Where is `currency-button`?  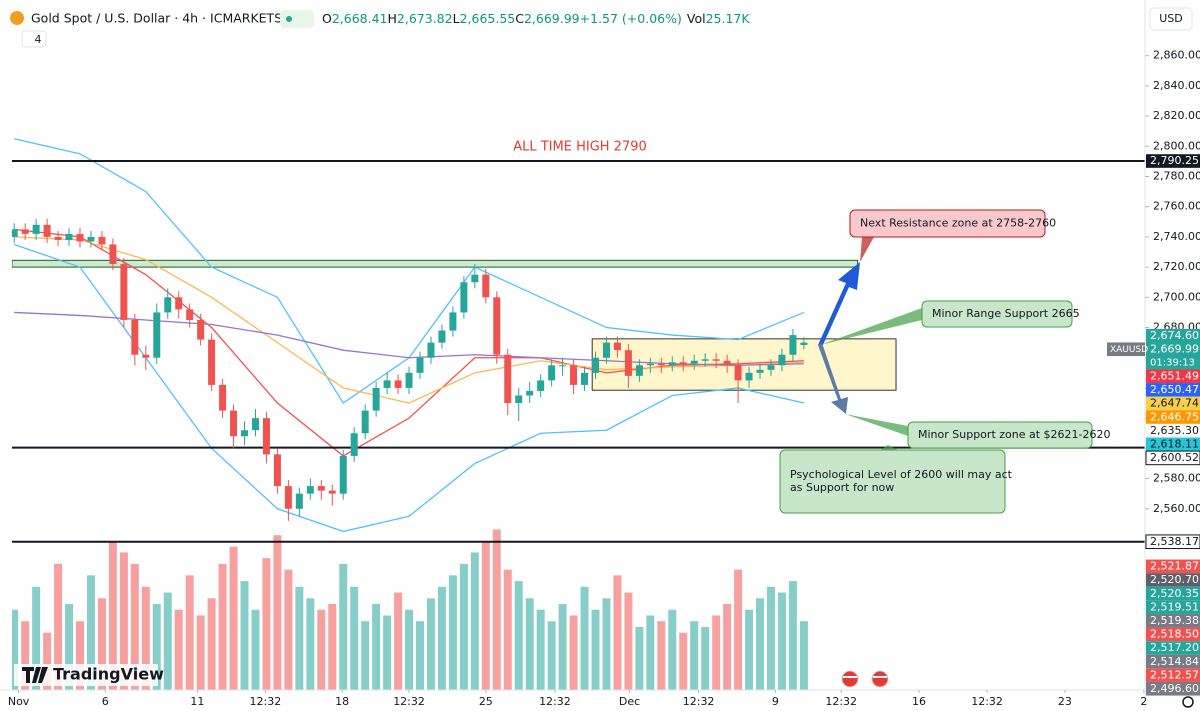
currency-button is located at coordinates (1171, 19).